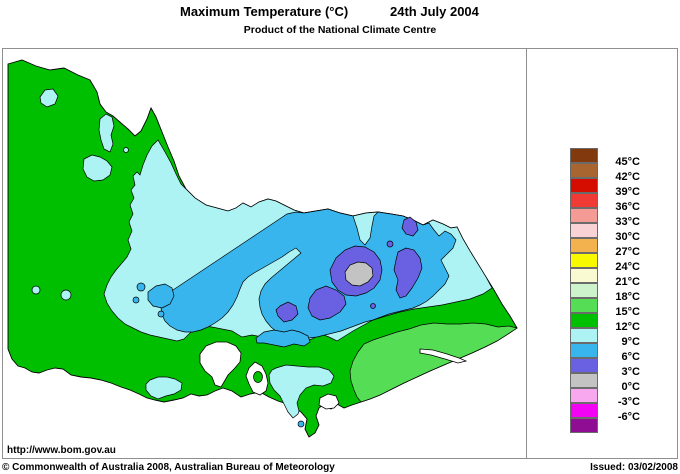 This screenshot has width=680, height=474. I want to click on legend-tick-label: 15°C, so click(627, 312).